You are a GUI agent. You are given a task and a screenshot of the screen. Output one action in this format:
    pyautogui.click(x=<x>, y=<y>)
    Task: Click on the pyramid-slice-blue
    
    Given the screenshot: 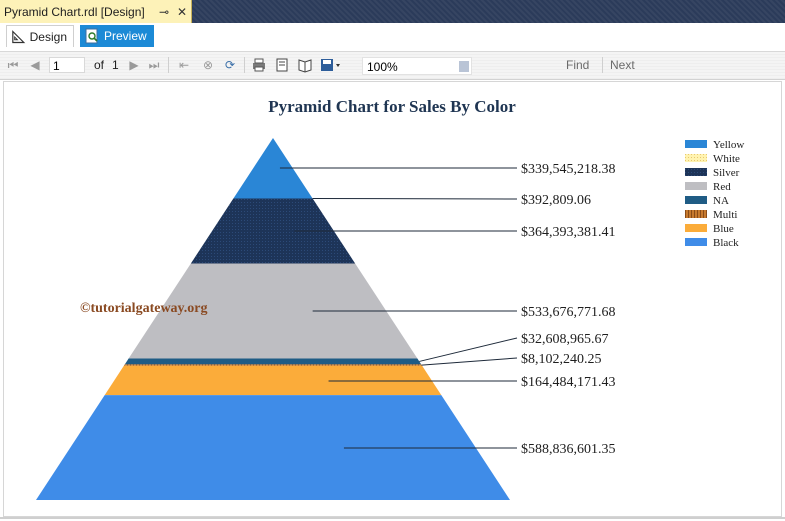 What is the action you would take?
    pyautogui.click(x=273, y=380)
    